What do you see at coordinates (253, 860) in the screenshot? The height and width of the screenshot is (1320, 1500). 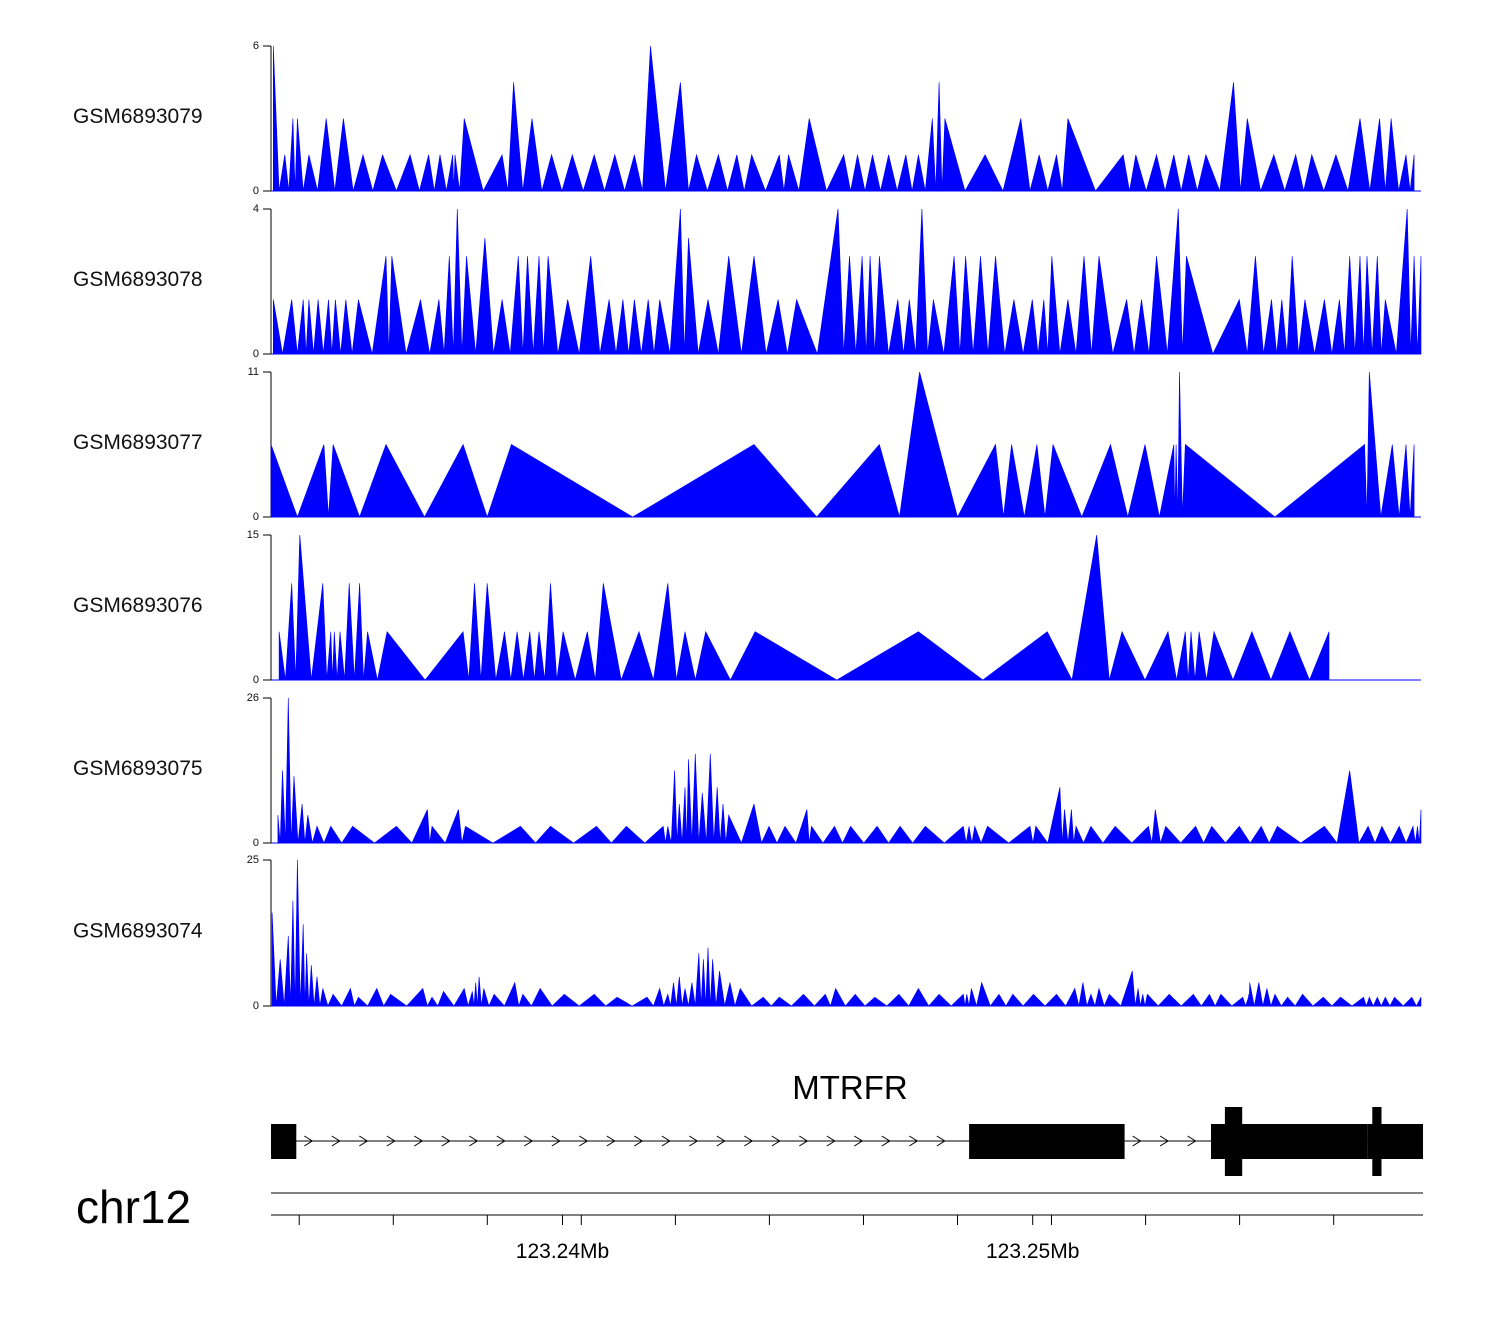 I see `y-axis-max-label: 25` at bounding box center [253, 860].